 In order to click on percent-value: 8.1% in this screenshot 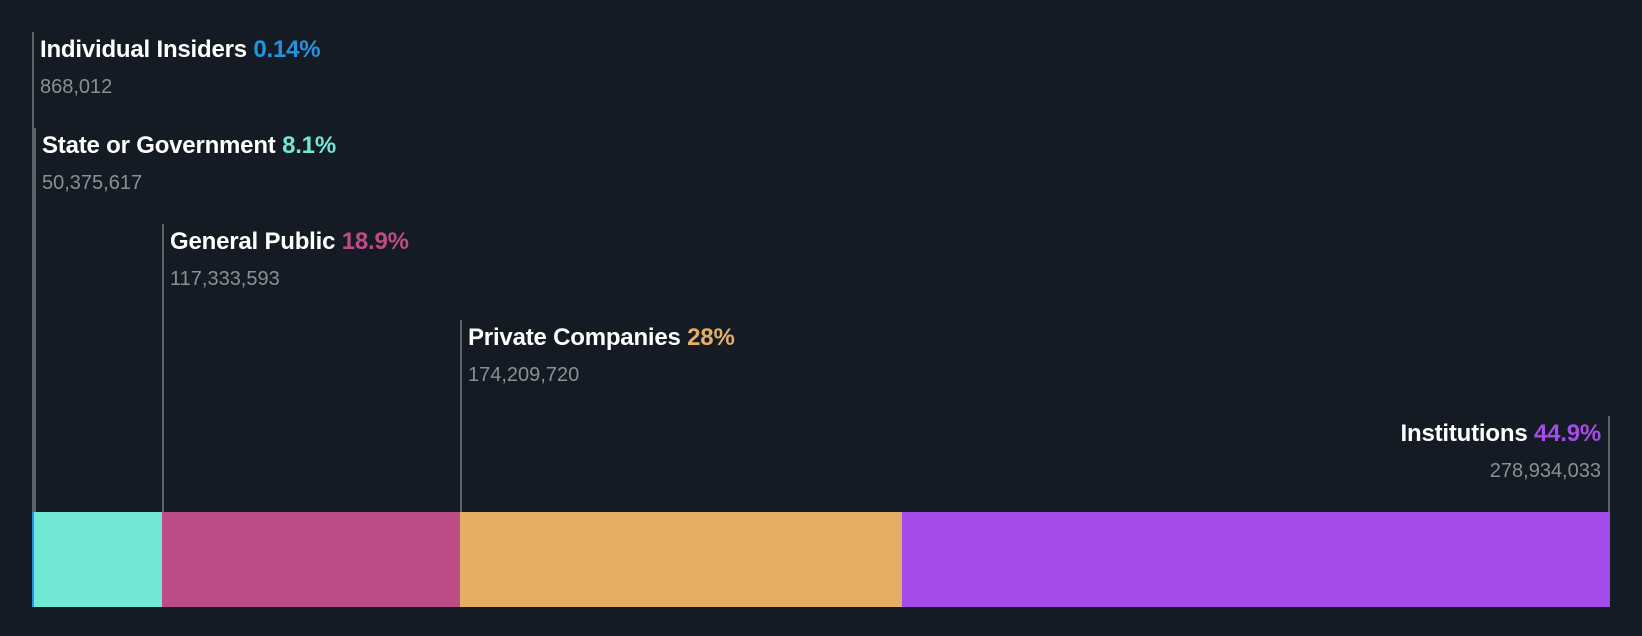, I will do `click(309, 145)`.